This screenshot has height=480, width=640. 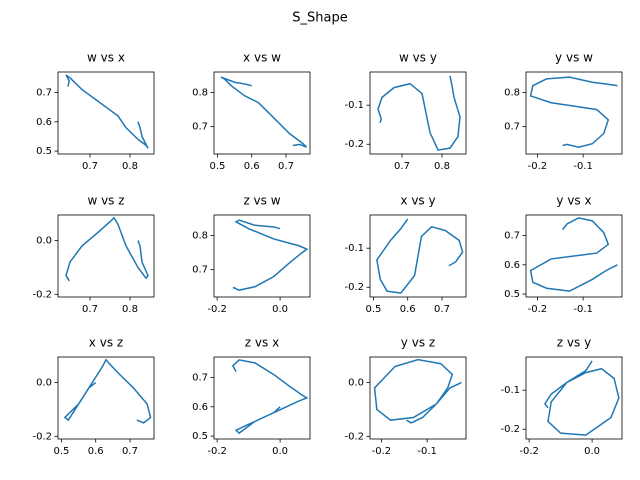 I want to click on subplot-title: x vs w, so click(x=262, y=58).